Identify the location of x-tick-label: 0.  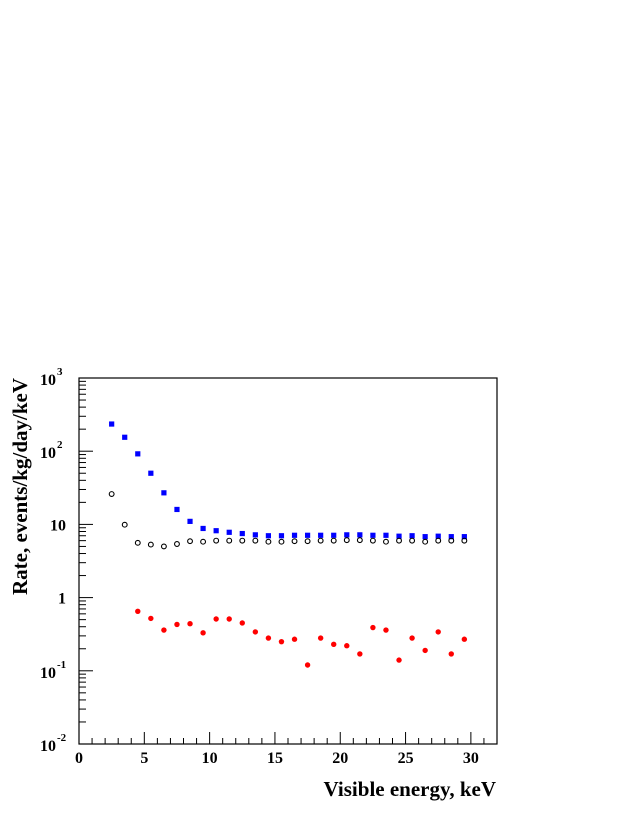
(79, 758).